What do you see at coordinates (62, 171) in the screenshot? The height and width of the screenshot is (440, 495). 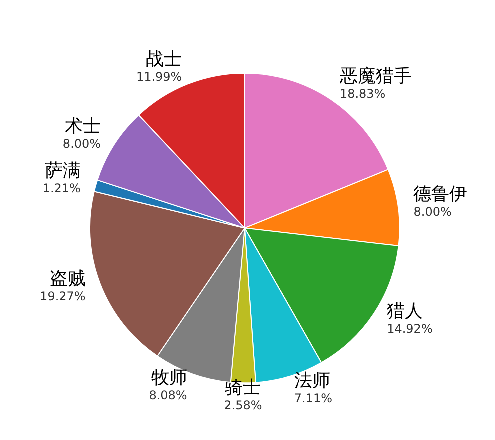 I see `slice-label: 萨满` at bounding box center [62, 171].